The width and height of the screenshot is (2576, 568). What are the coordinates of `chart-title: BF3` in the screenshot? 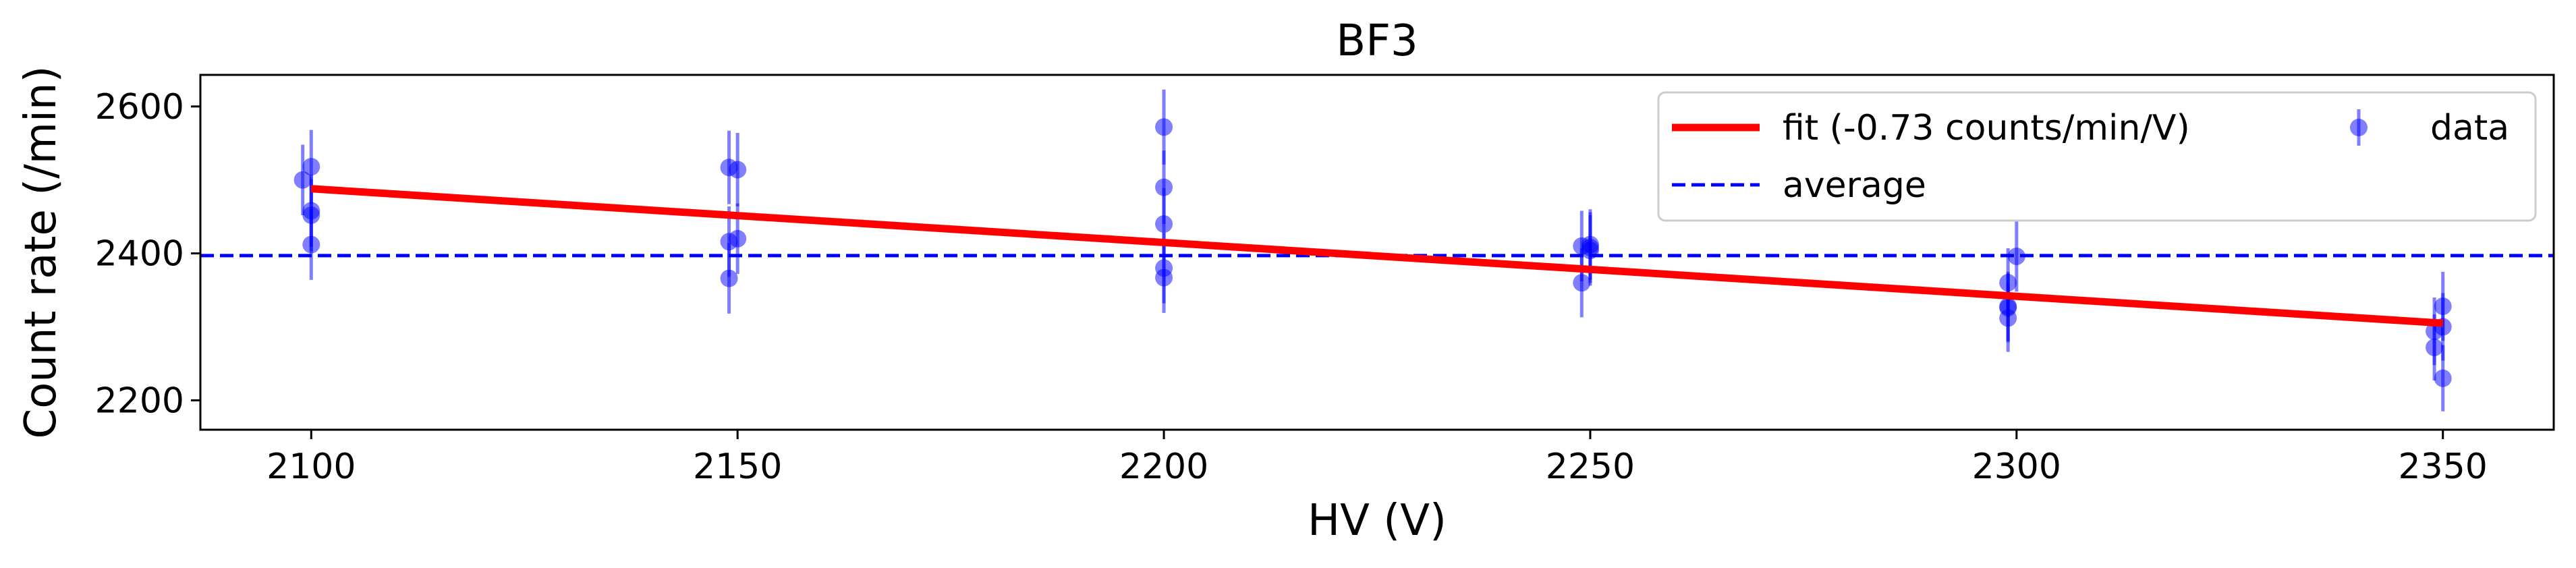 It's located at (1377, 41).